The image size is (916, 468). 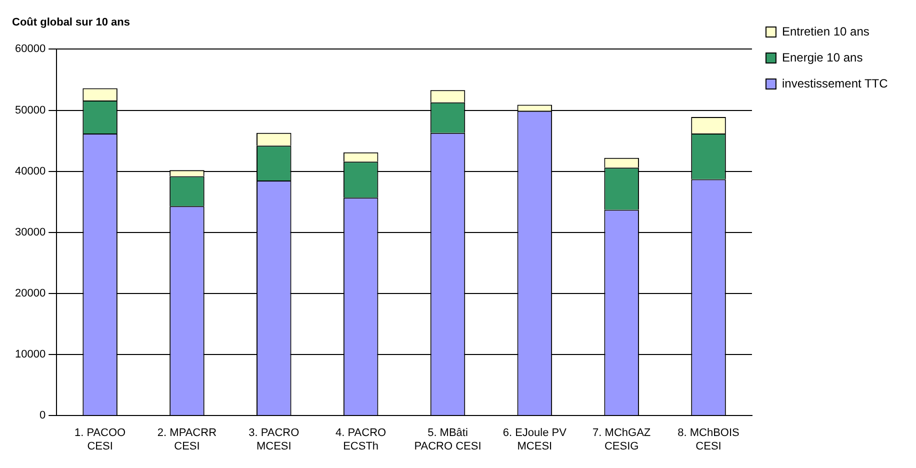 I want to click on y-tick-label: 40000, so click(x=30, y=171).